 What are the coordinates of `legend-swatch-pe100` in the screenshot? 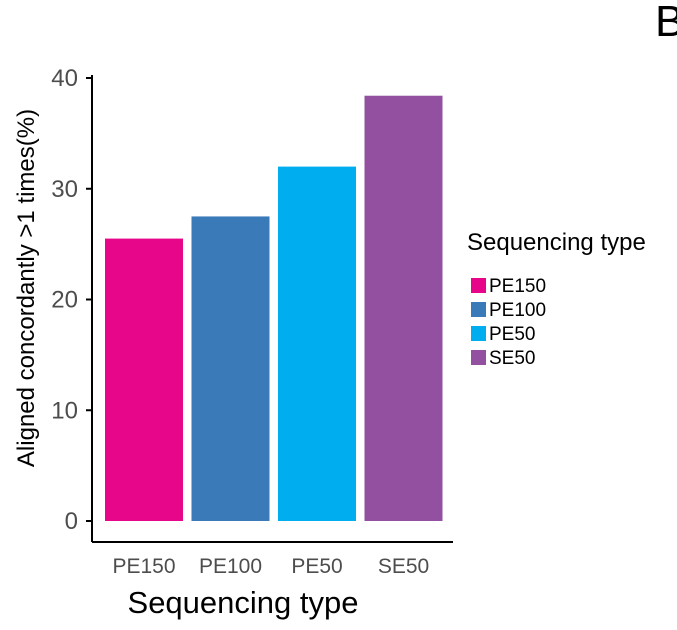 It's located at (478, 309).